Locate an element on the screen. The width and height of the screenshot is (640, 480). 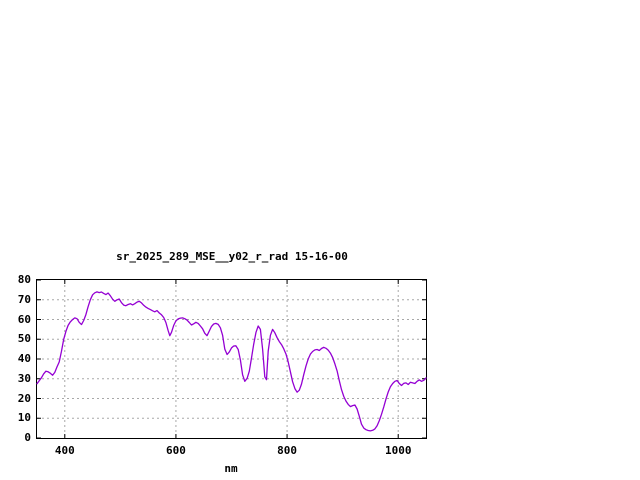
x-tick-label: 600 is located at coordinates (175, 450).